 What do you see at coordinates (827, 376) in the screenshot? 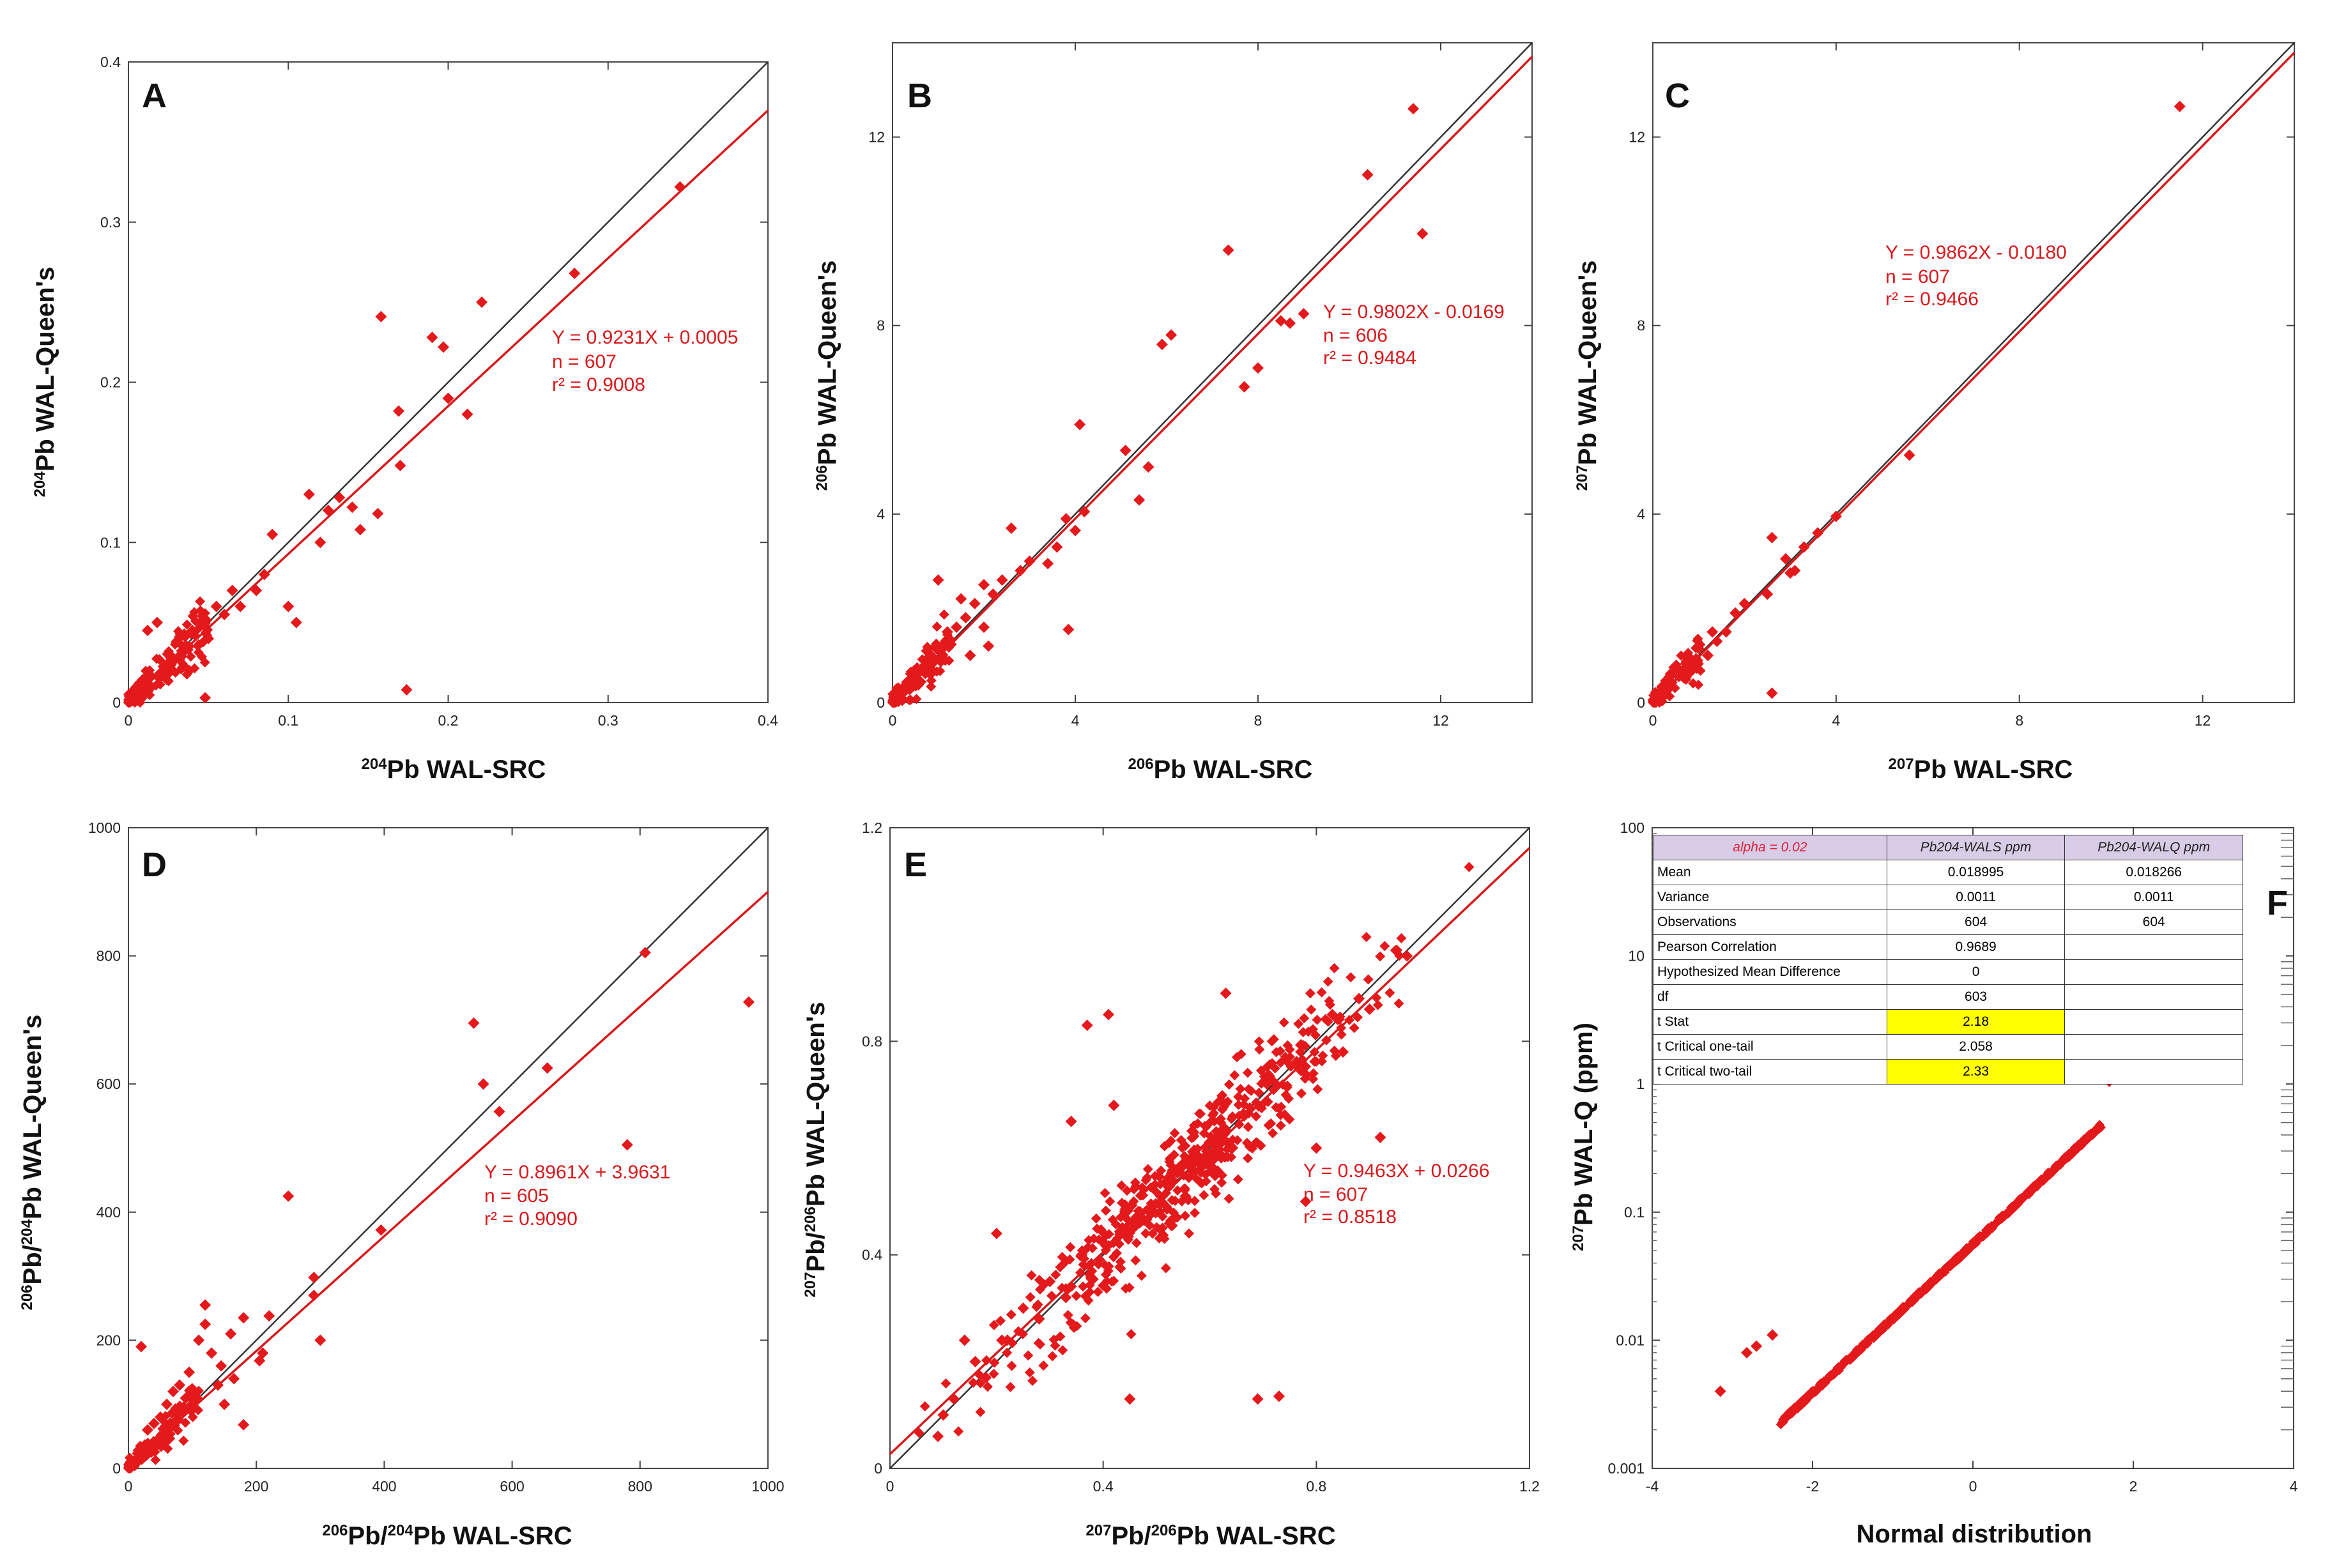
I see `panel-b-ylabel: 206Pb WAL-Queen's` at bounding box center [827, 376].